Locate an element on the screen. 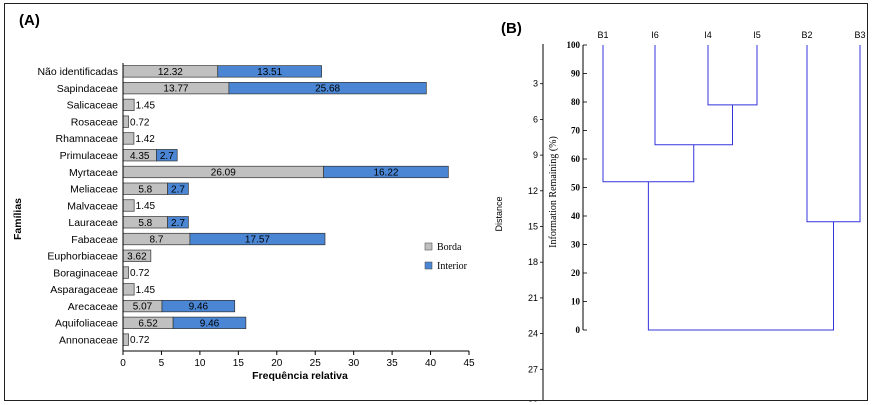 This screenshot has width=875, height=405. x-tick-label: 5 is located at coordinates (162, 363).